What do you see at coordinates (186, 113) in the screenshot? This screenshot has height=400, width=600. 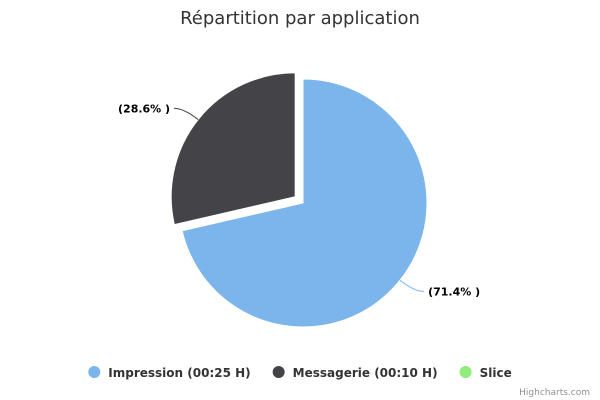 I see `data-label-connector-messagerie-00-10-h` at bounding box center [186, 113].